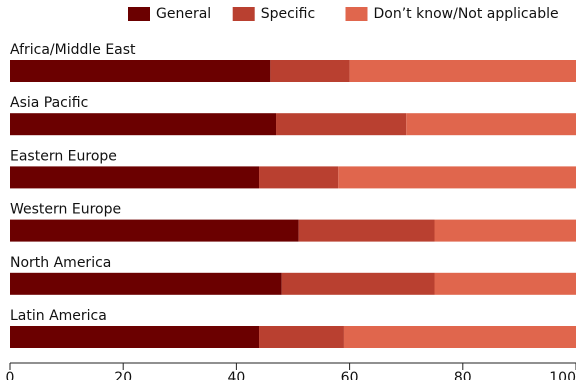  I want to click on legend-swatch-specific, so click(243, 14).